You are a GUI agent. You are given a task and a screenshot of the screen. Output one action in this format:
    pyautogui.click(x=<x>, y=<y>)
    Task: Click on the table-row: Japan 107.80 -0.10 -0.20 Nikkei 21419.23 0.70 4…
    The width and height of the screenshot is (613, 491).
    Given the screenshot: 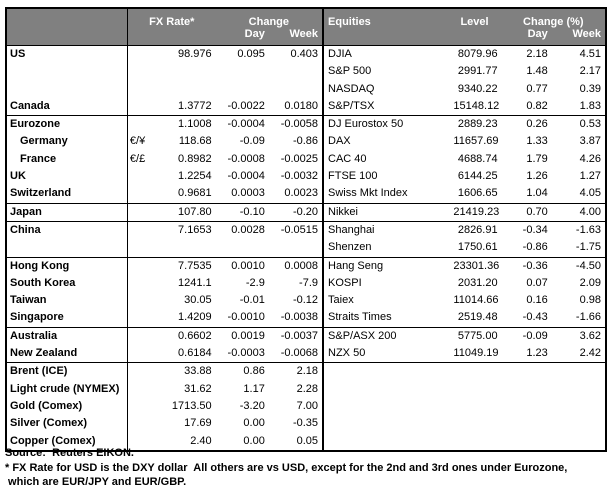 What is the action you would take?
    pyautogui.click(x=306, y=212)
    